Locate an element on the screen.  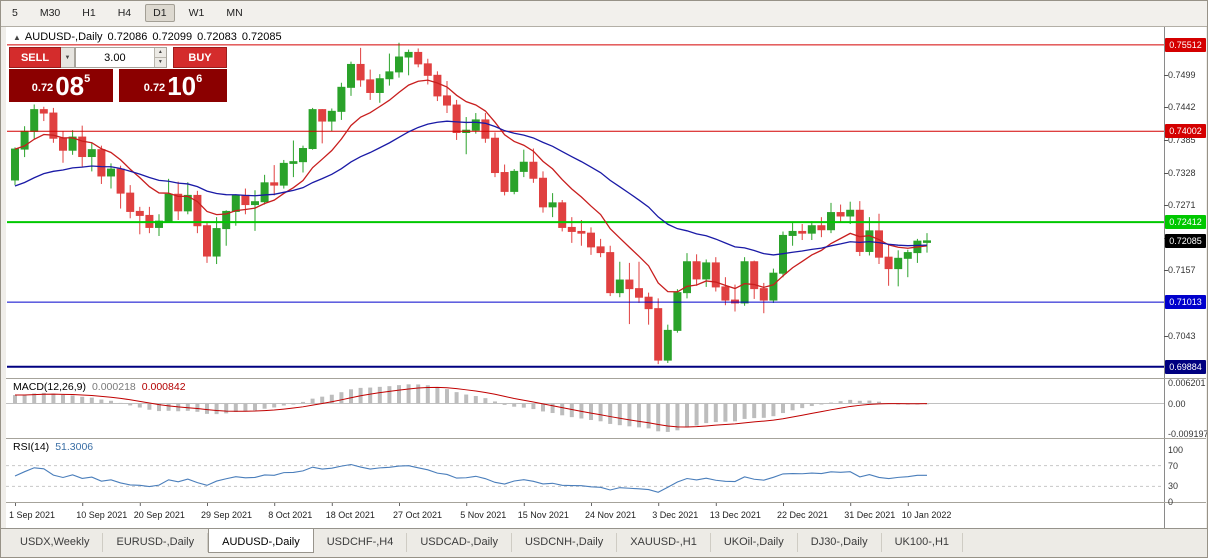
buy-price-point: 6 is located at coordinates (199, 79).